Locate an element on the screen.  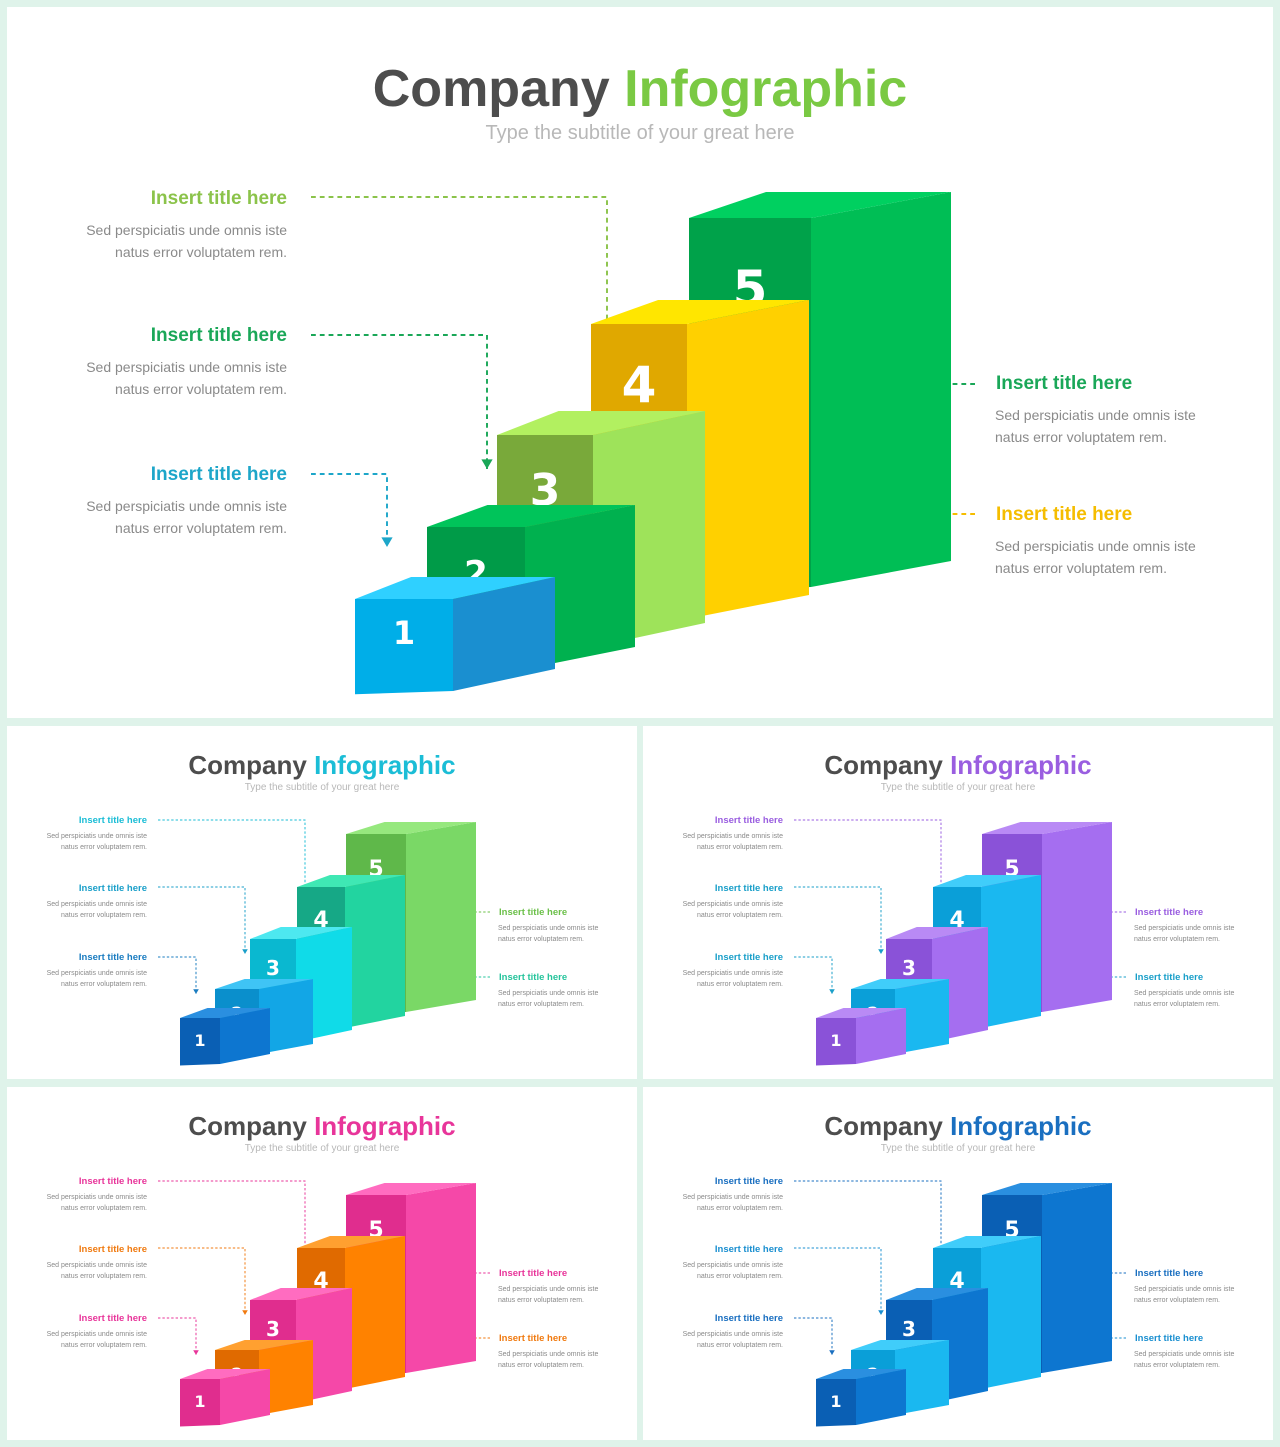
bar-number: 1 is located at coordinates (199, 1401).